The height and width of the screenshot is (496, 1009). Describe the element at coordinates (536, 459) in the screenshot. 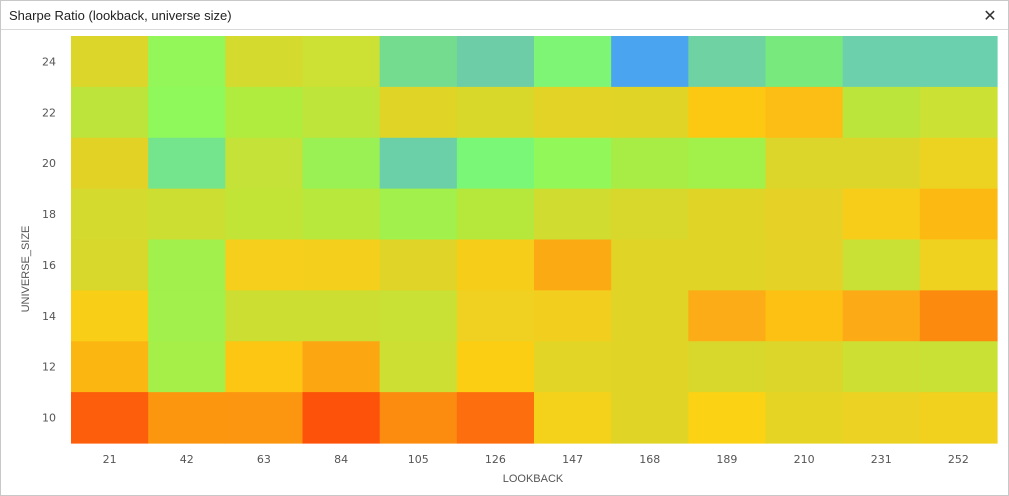

I see `x-axis-ticks: 21 42 63 84 105 126 147 168 189 210 231 252` at that location.